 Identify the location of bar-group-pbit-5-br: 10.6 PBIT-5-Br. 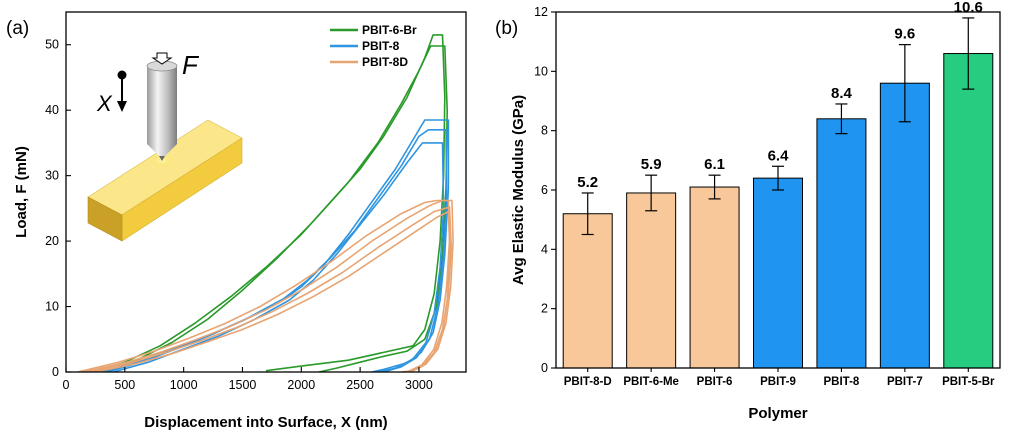
(968, 194).